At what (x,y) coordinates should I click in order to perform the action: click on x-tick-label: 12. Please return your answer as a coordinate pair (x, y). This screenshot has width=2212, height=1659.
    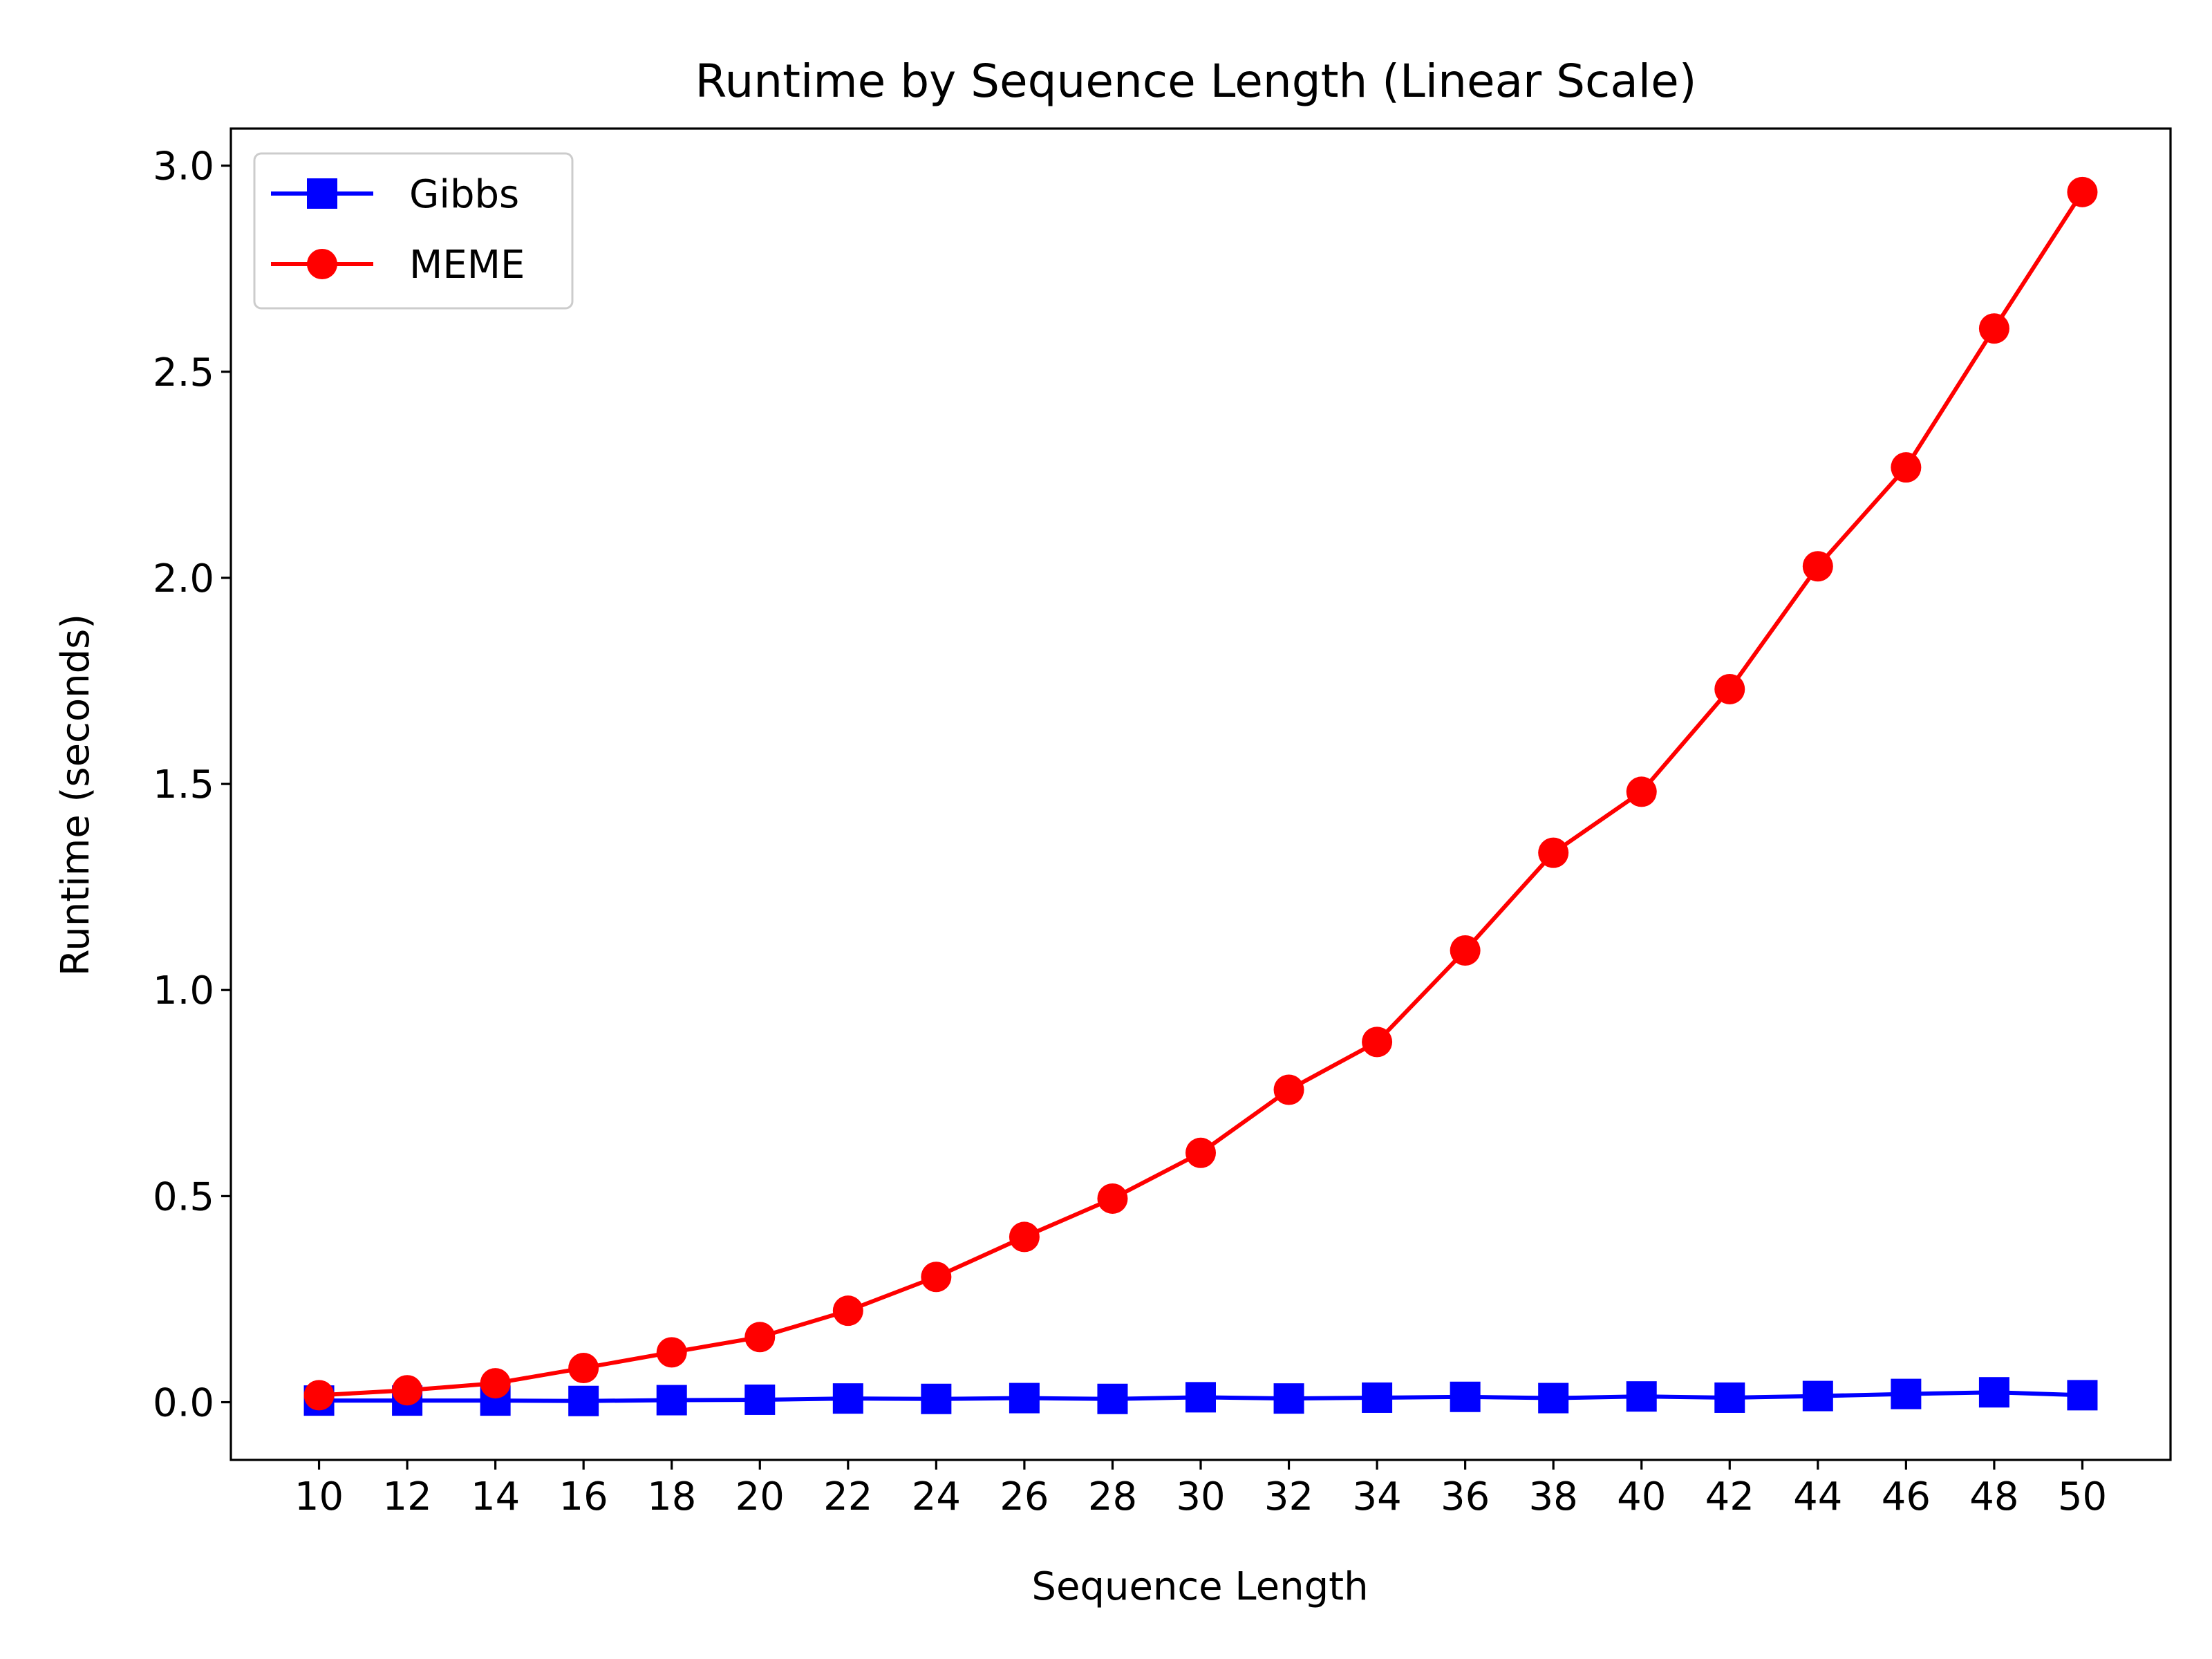
    Looking at the image, I should click on (406, 1497).